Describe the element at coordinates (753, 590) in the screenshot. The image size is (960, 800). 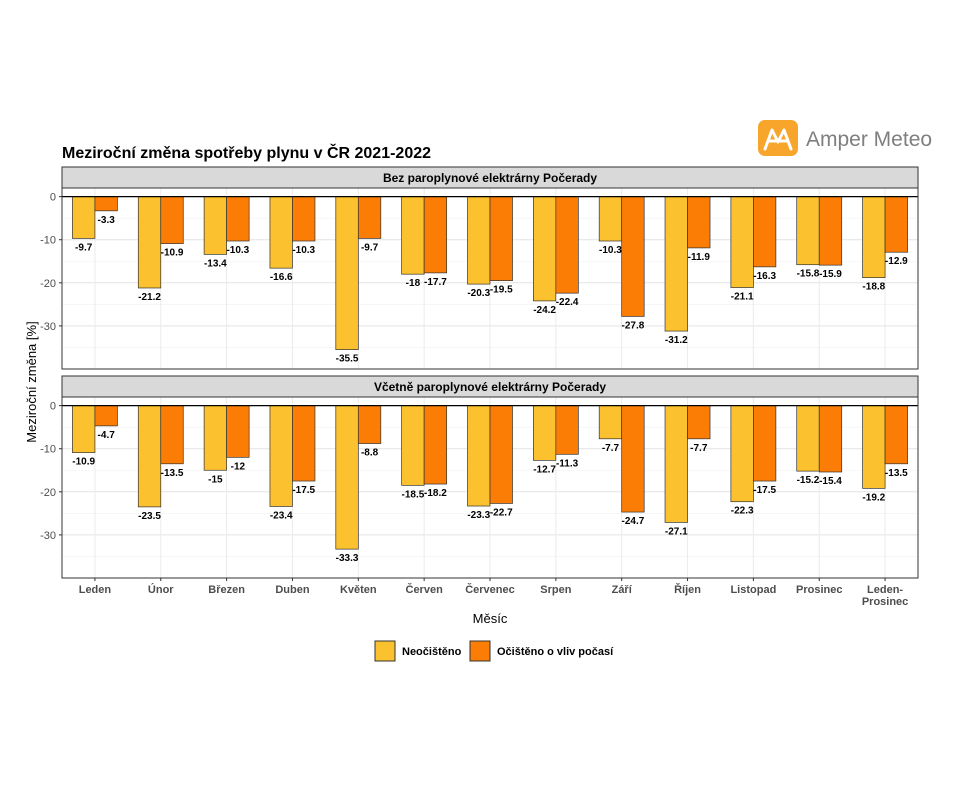
I see `x-tick-label: Listopad` at that location.